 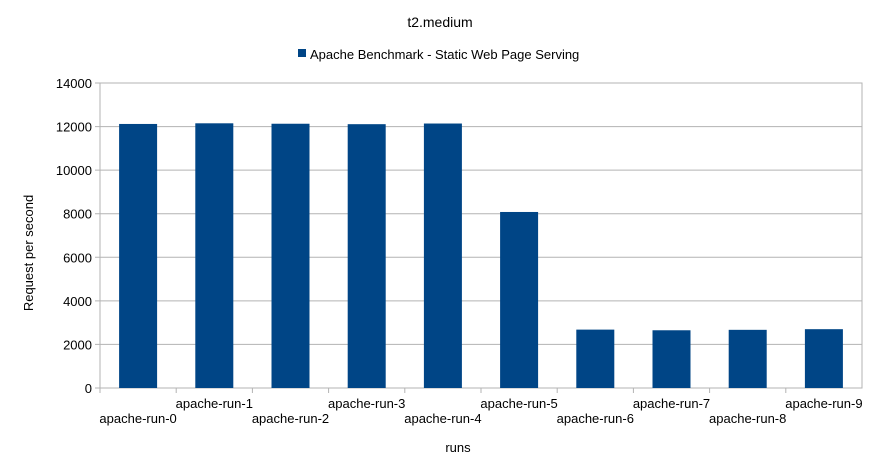 What do you see at coordinates (28, 253) in the screenshot?
I see `y-axis-label: Request per second` at bounding box center [28, 253].